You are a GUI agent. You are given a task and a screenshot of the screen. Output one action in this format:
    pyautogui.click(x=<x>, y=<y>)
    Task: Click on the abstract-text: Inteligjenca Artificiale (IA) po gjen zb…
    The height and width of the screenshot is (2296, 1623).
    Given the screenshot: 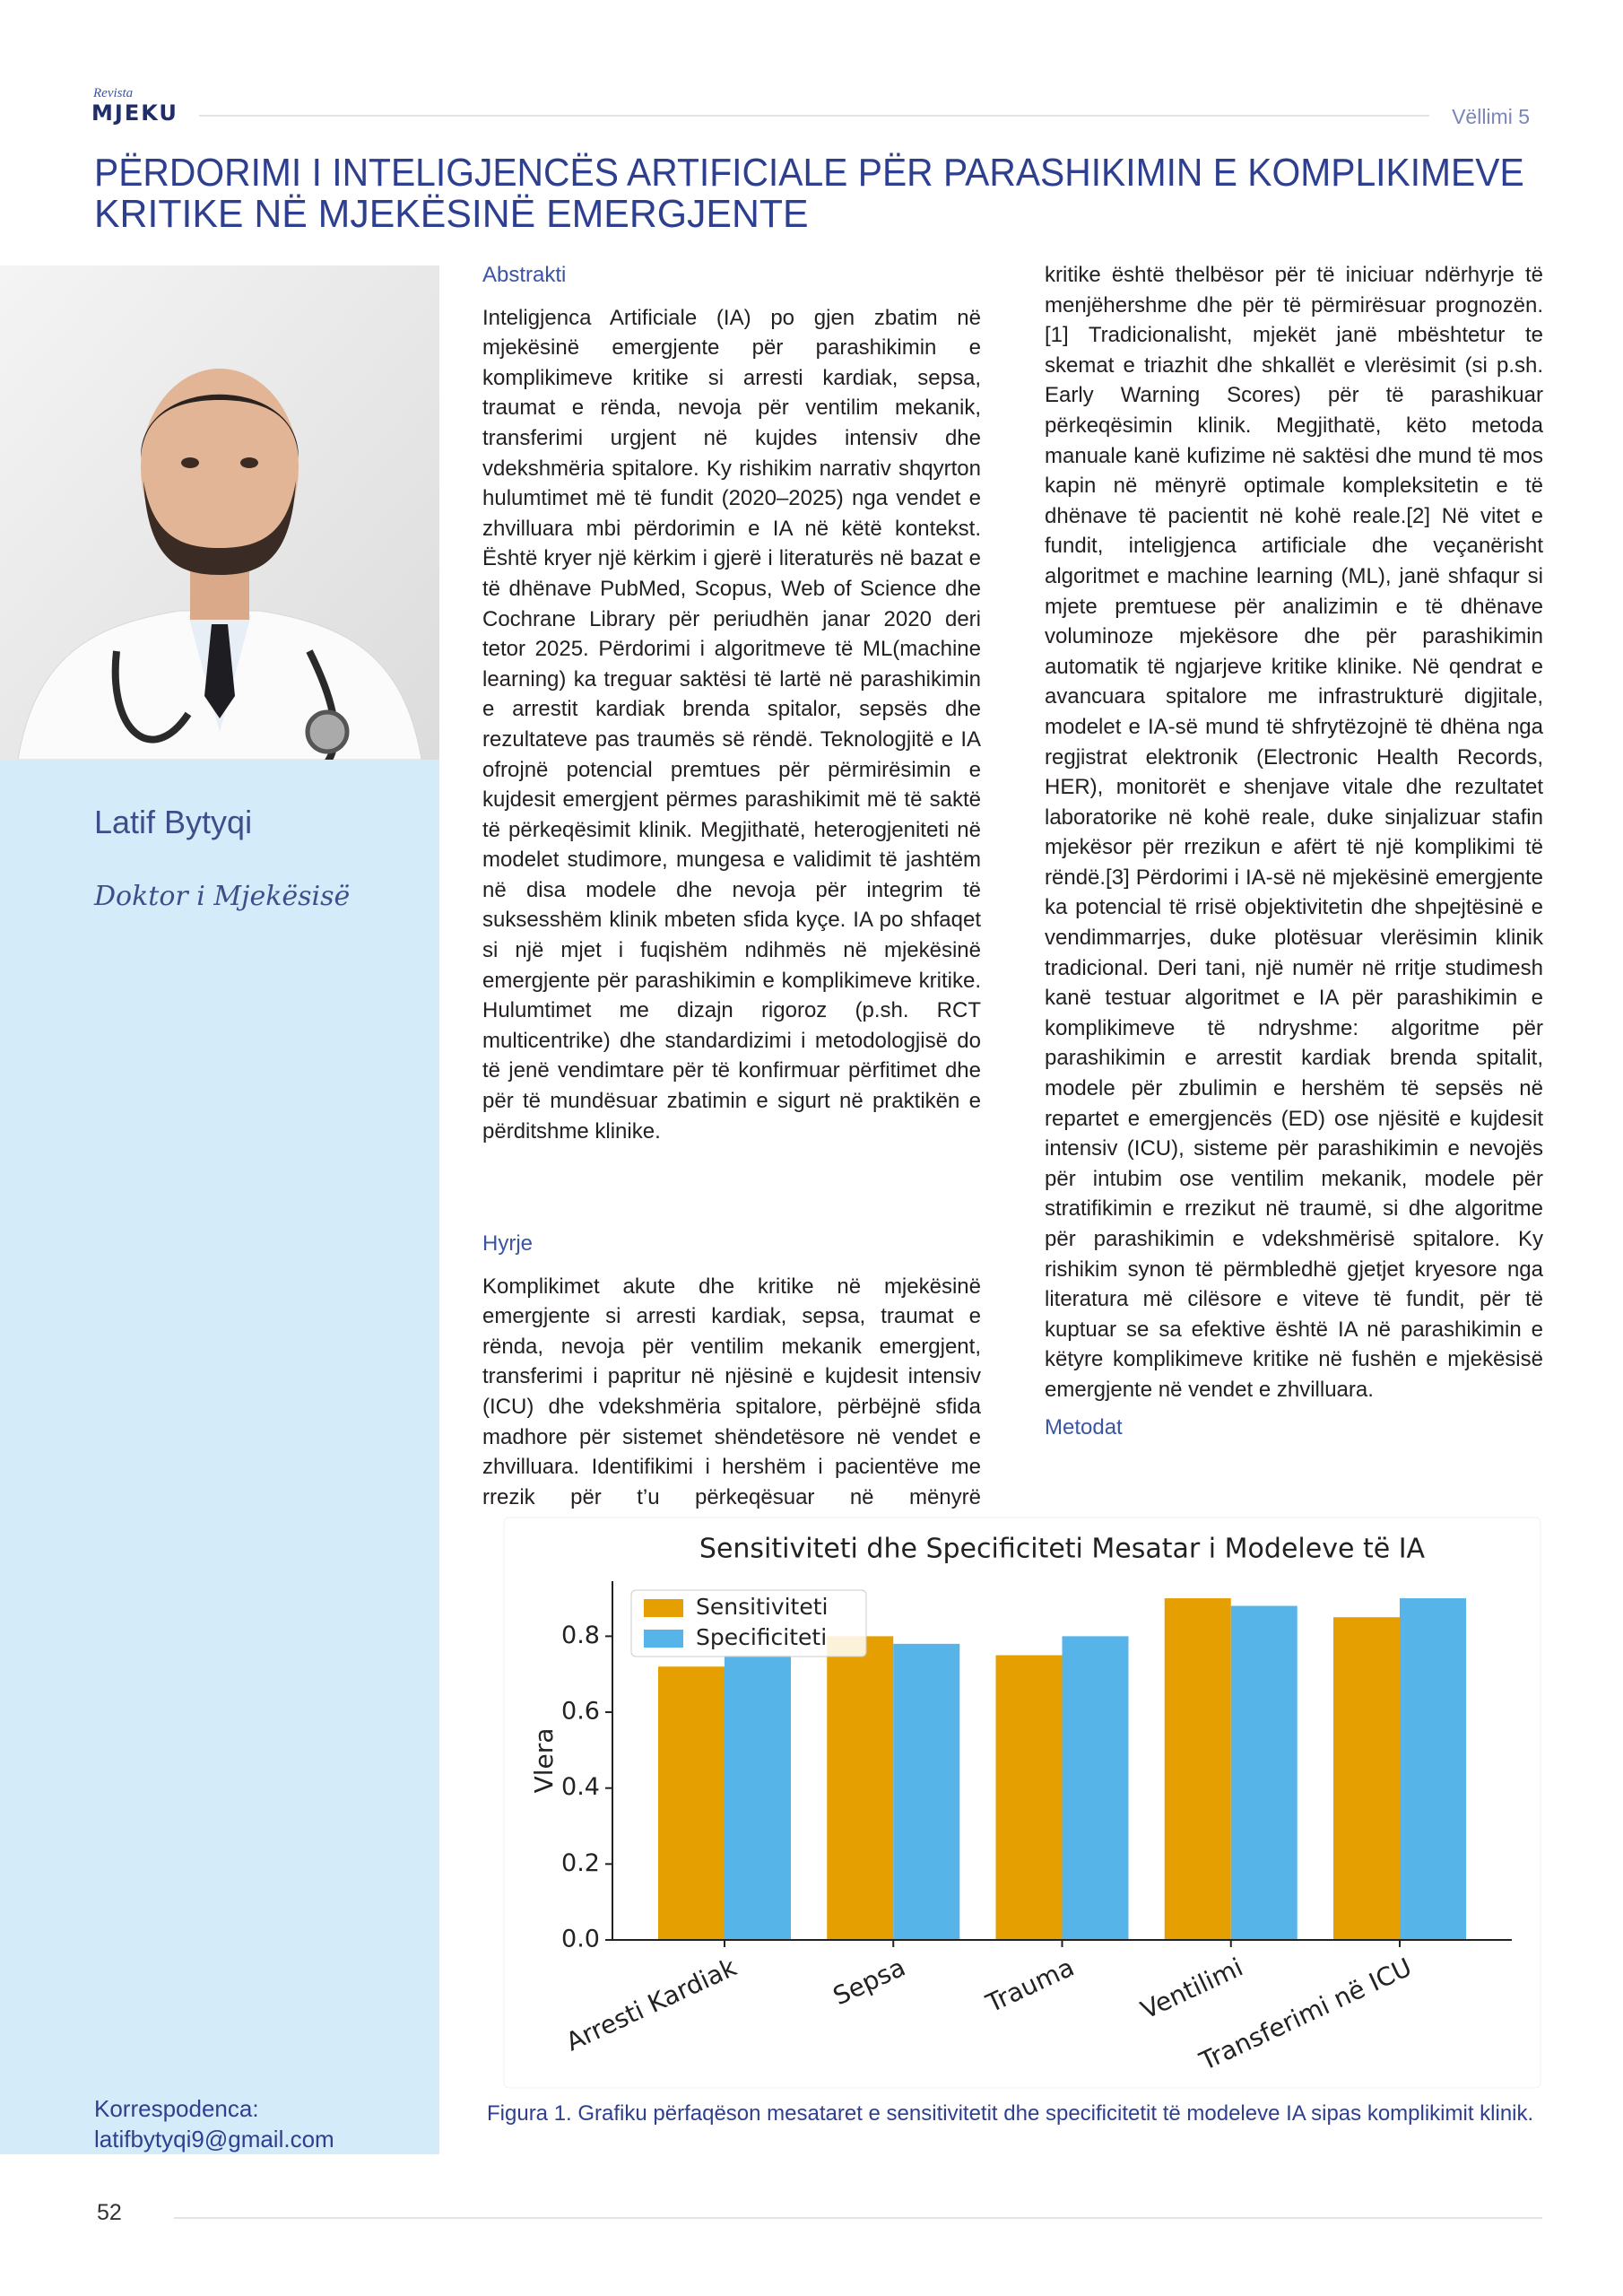 What is the action you would take?
    pyautogui.click(x=731, y=724)
    